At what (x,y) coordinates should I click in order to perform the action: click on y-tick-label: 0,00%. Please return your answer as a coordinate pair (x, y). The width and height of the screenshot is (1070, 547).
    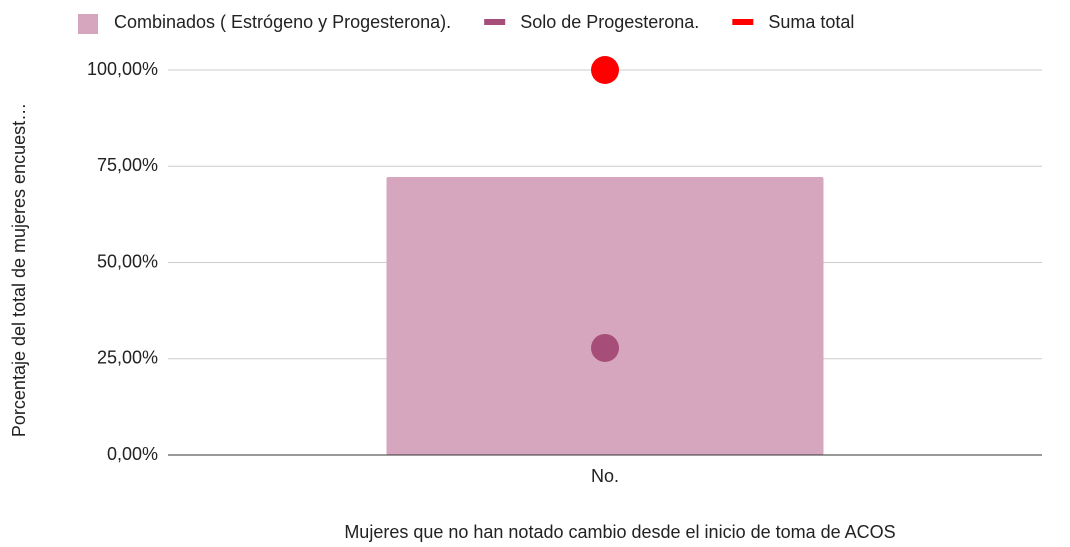
    Looking at the image, I should click on (132, 454).